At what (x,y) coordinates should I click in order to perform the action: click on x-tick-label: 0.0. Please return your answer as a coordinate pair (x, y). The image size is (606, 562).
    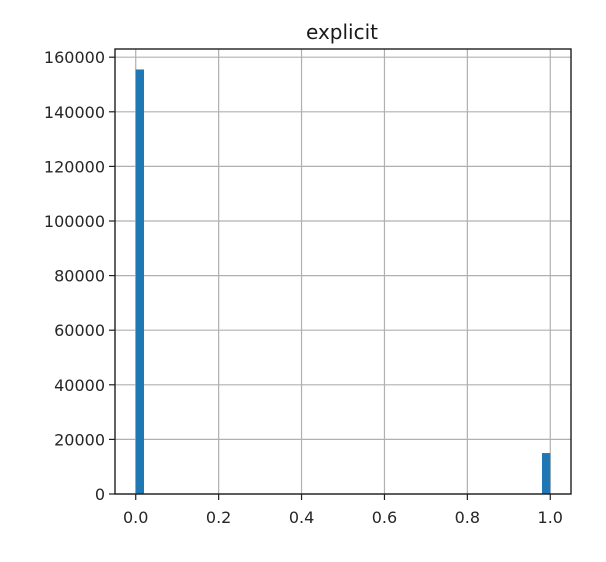
    Looking at the image, I should click on (135, 517).